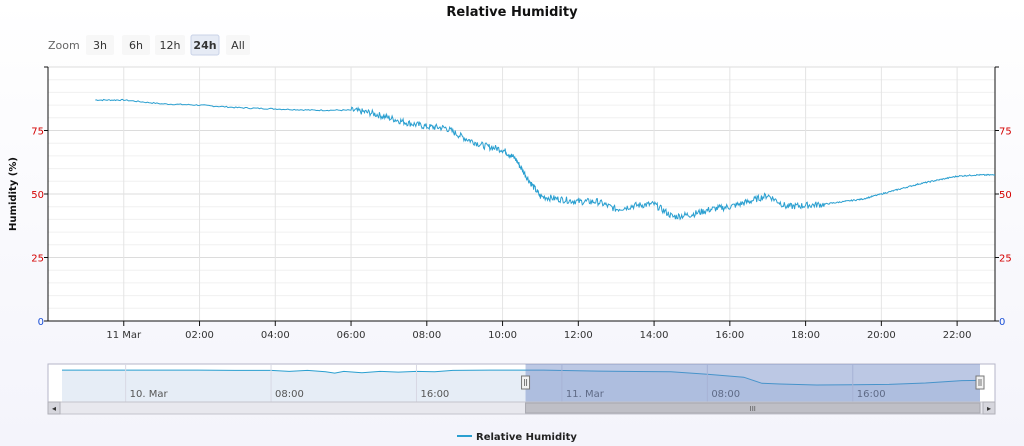 This screenshot has height=446, width=1024. I want to click on y-tick-label-left: 25, so click(37, 259).